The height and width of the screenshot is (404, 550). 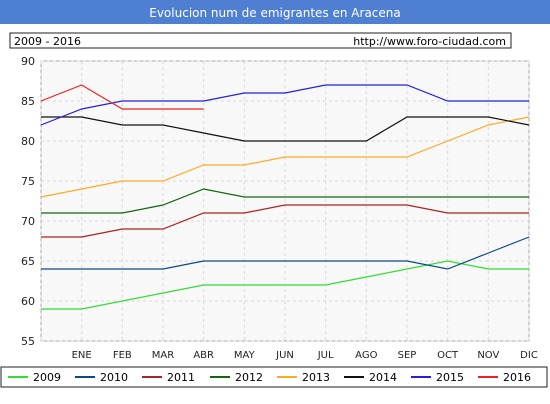 I want to click on x-tick-label: AGO, so click(x=366, y=355).